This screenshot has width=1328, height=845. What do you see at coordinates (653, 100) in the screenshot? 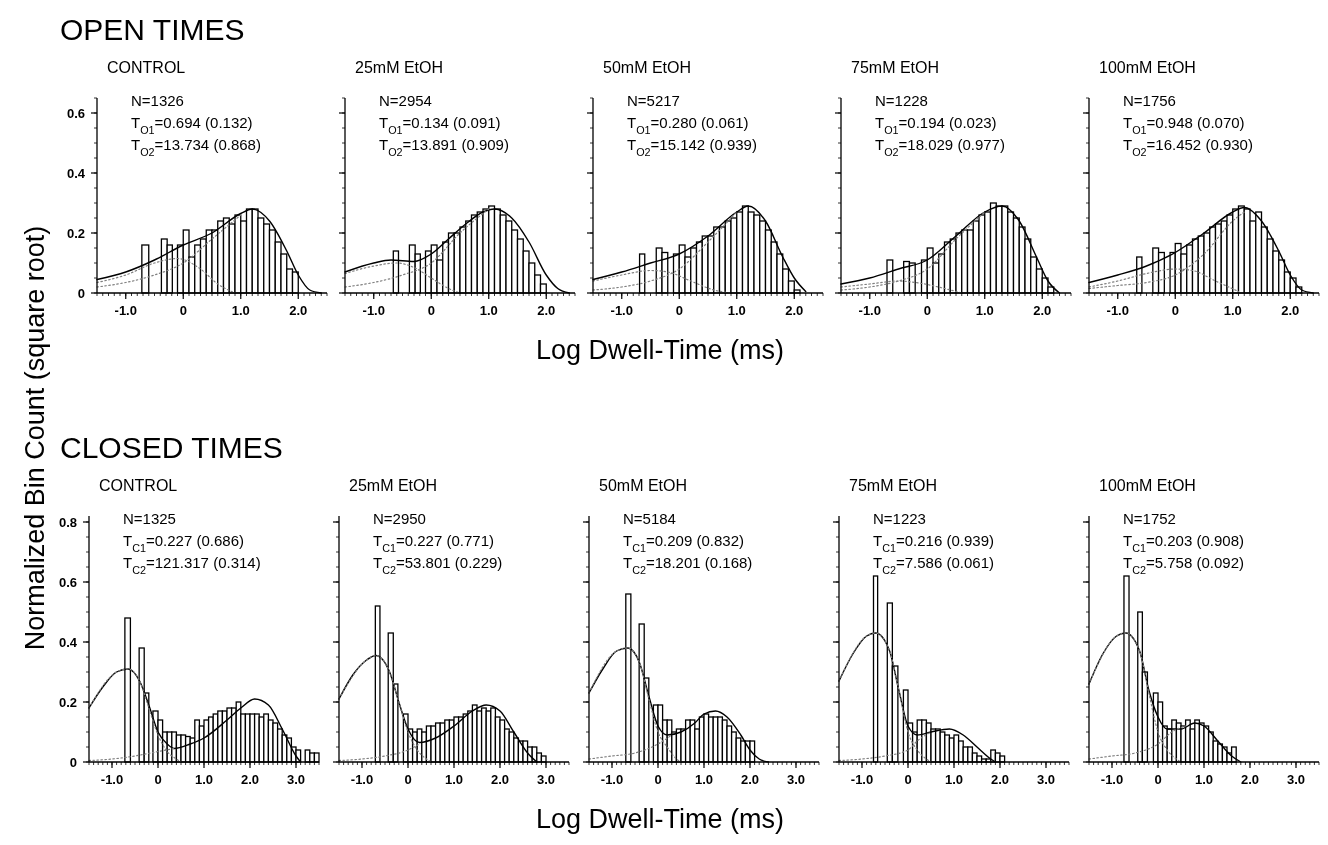
I see `annotation: N=5217` at bounding box center [653, 100].